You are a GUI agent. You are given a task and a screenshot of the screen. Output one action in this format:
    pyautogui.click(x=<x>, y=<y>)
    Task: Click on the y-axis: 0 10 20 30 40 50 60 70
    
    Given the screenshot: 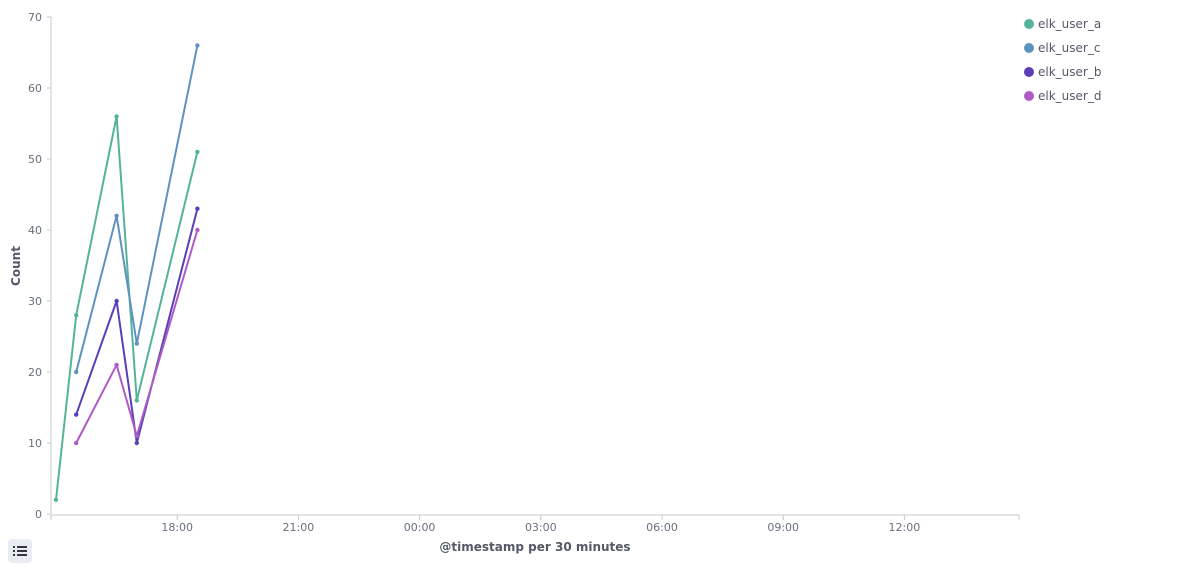 What is the action you would take?
    pyautogui.click(x=40, y=266)
    